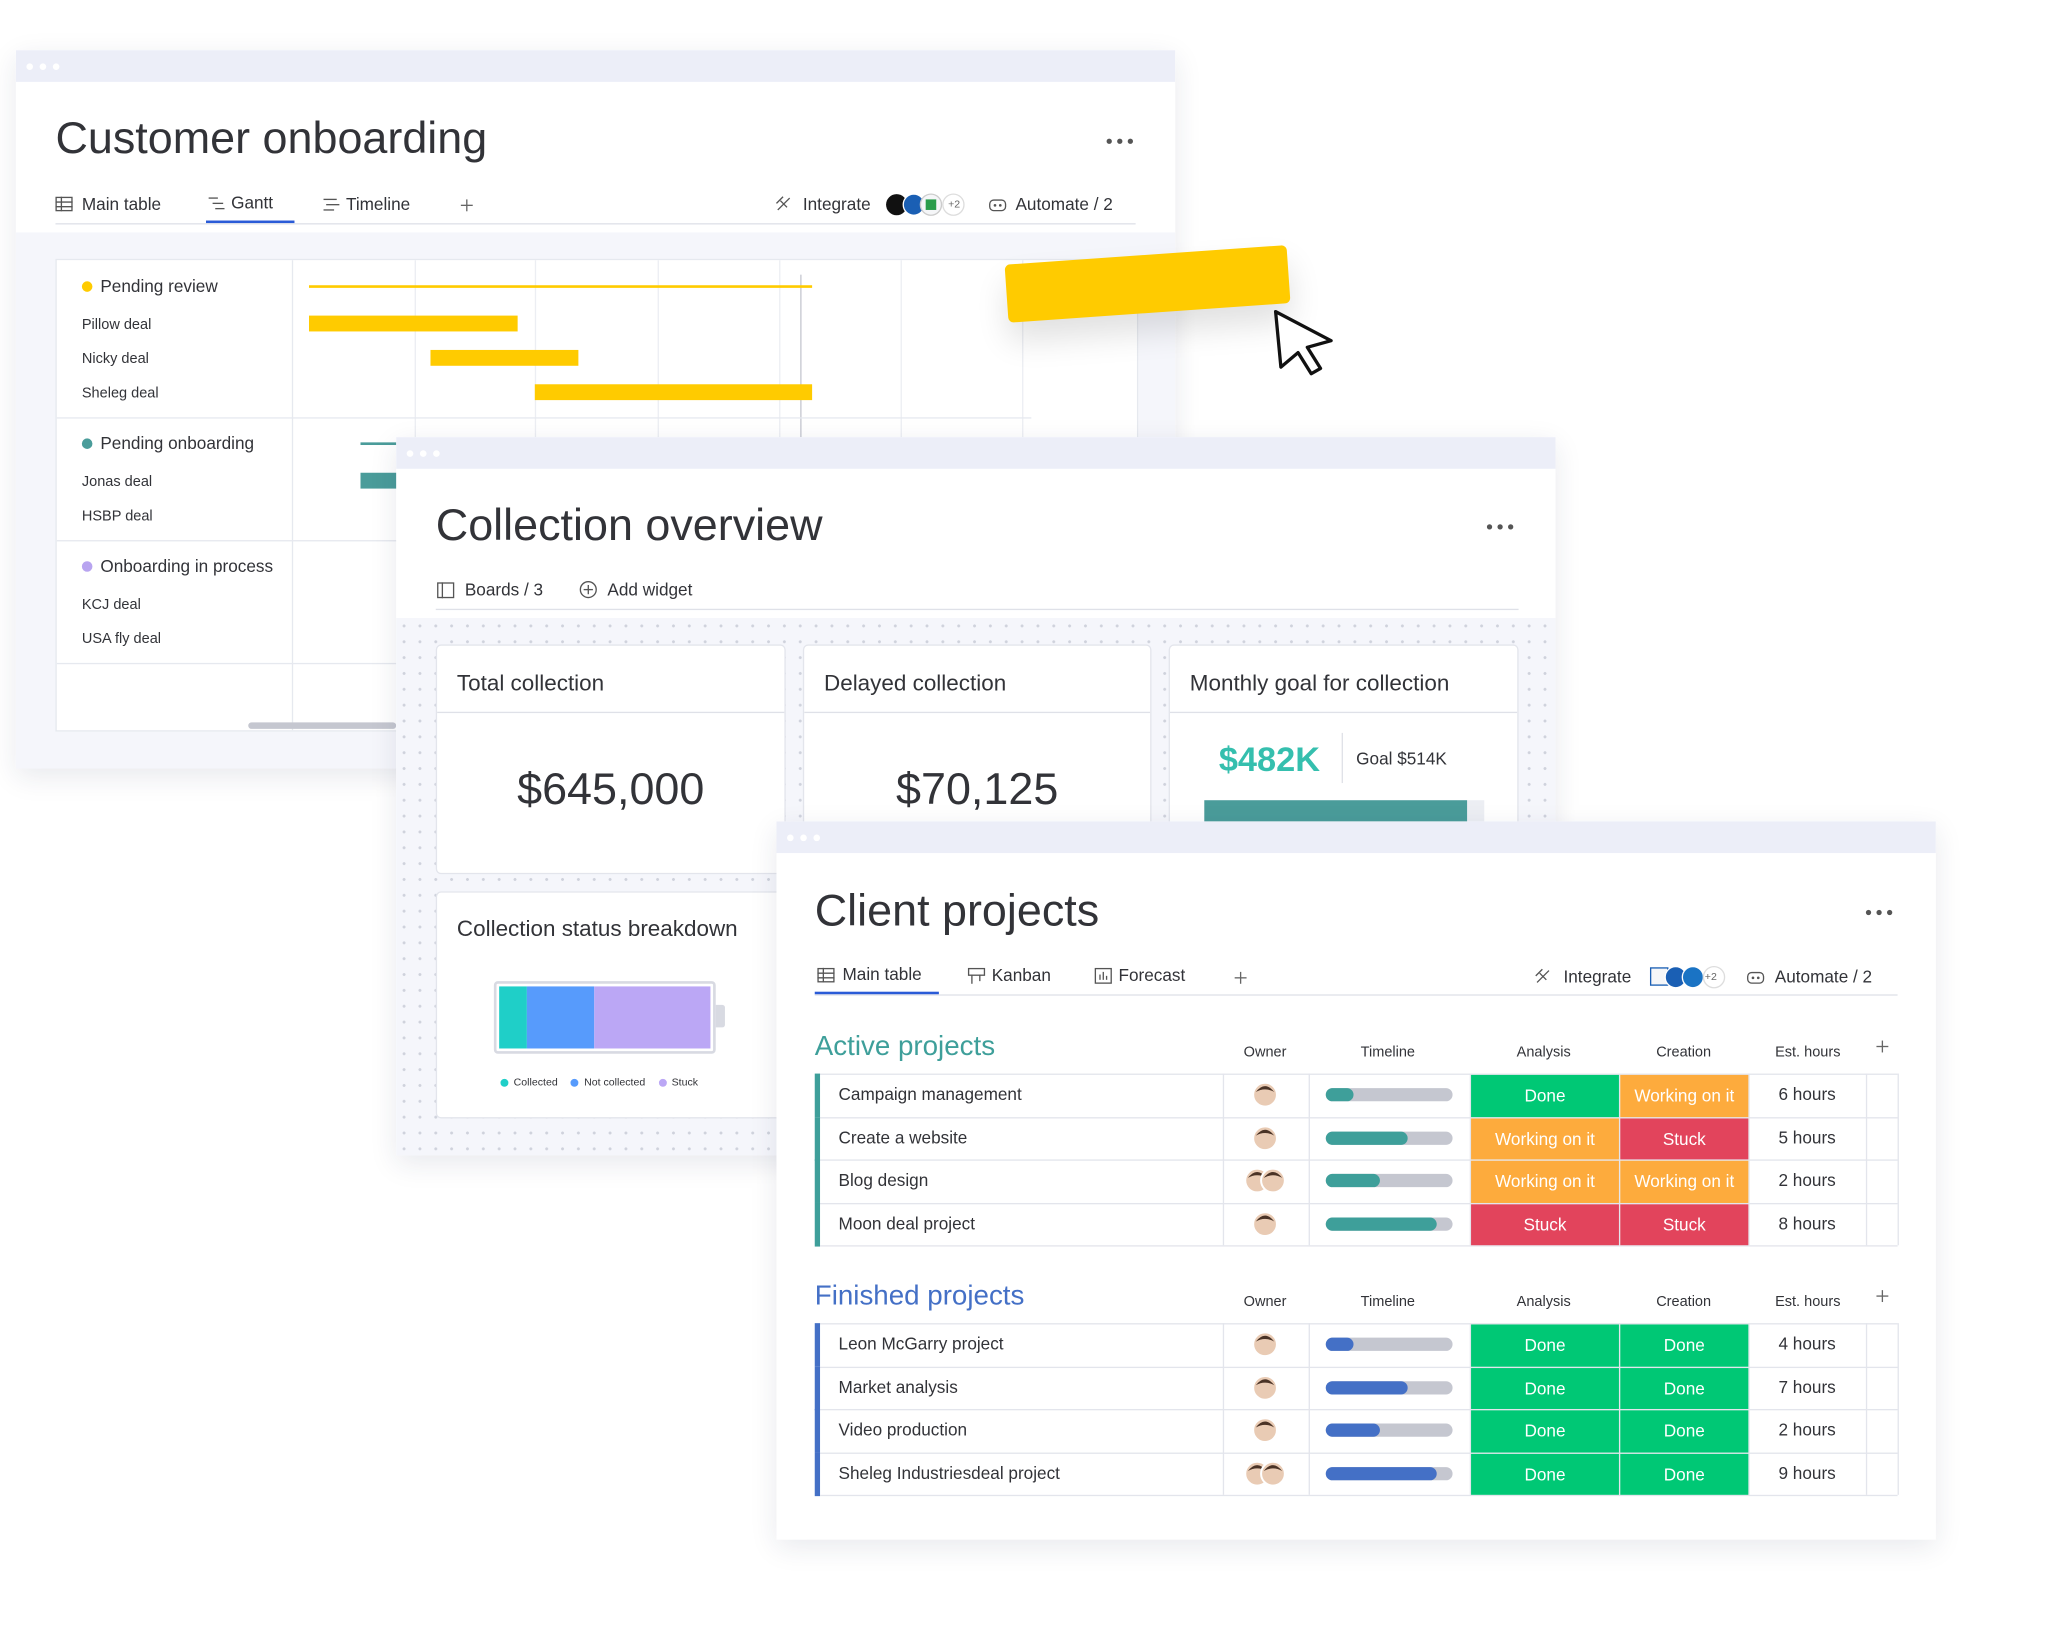 The image size is (2060, 1640). I want to click on kanban-icon, so click(976, 975).